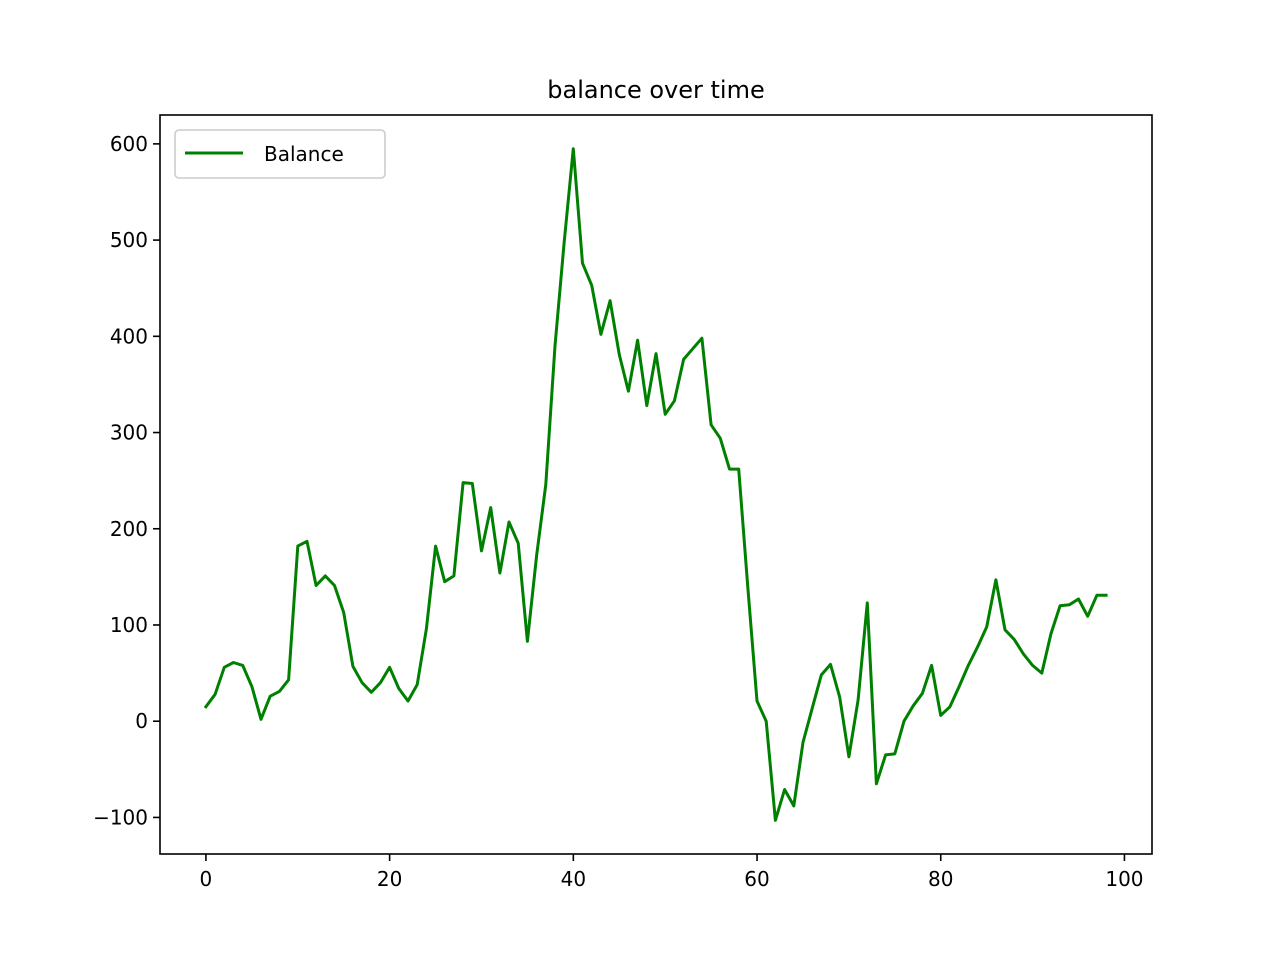 The height and width of the screenshot is (960, 1278). What do you see at coordinates (672, 872) in the screenshot?
I see `x-axis: 0 20 40 60 80 100` at bounding box center [672, 872].